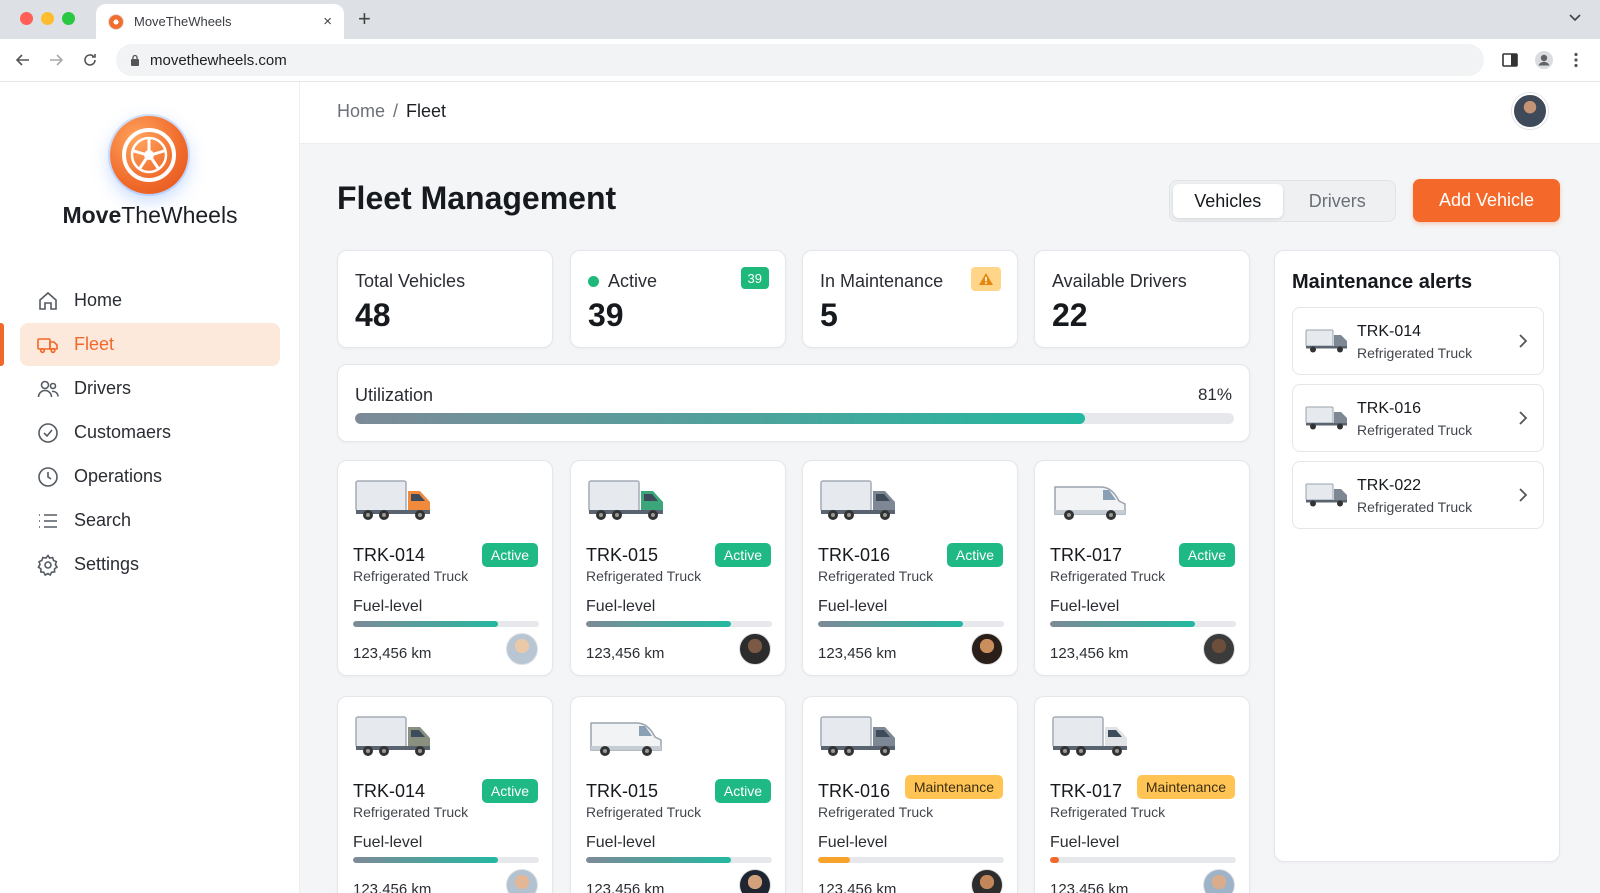  What do you see at coordinates (426, 111) in the screenshot?
I see `breadcrumb-current: Fleet` at bounding box center [426, 111].